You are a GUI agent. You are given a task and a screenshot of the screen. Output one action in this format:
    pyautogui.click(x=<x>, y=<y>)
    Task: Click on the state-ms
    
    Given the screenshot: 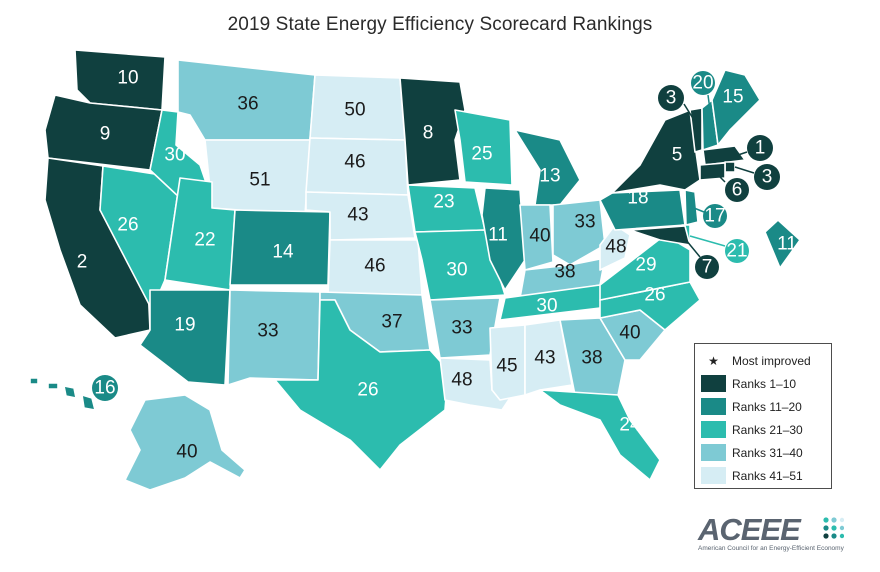 What is the action you would take?
    pyautogui.click(x=507, y=362)
    